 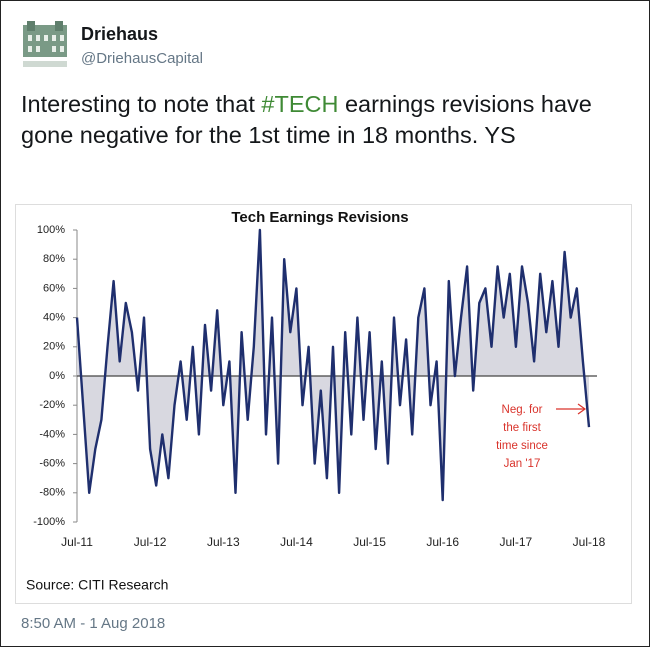 I want to click on avatar, so click(x=45, y=45).